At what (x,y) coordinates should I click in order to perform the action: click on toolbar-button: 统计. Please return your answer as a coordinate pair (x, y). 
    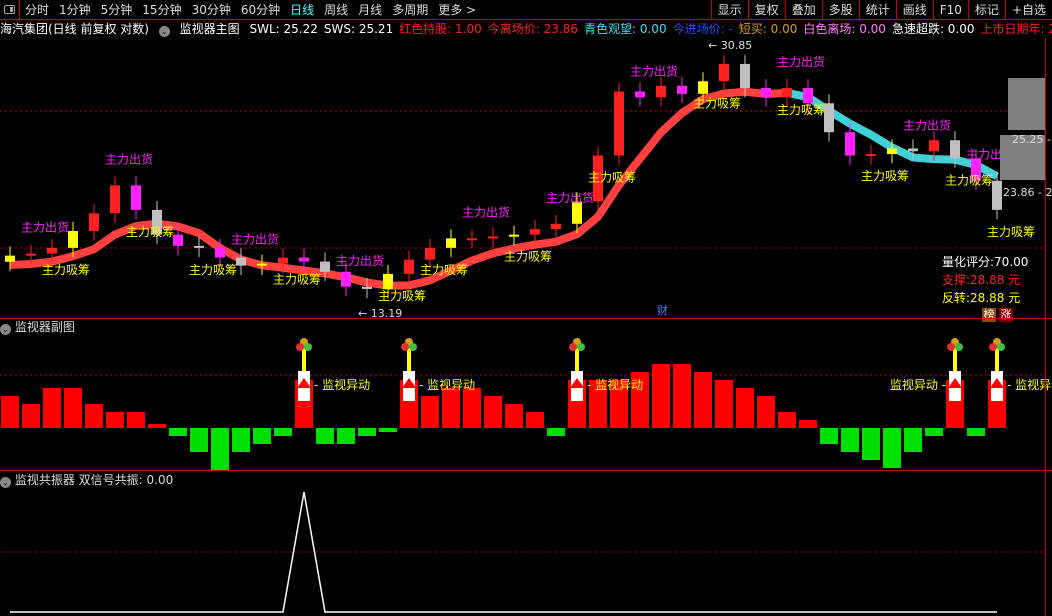
    Looking at the image, I should click on (877, 10).